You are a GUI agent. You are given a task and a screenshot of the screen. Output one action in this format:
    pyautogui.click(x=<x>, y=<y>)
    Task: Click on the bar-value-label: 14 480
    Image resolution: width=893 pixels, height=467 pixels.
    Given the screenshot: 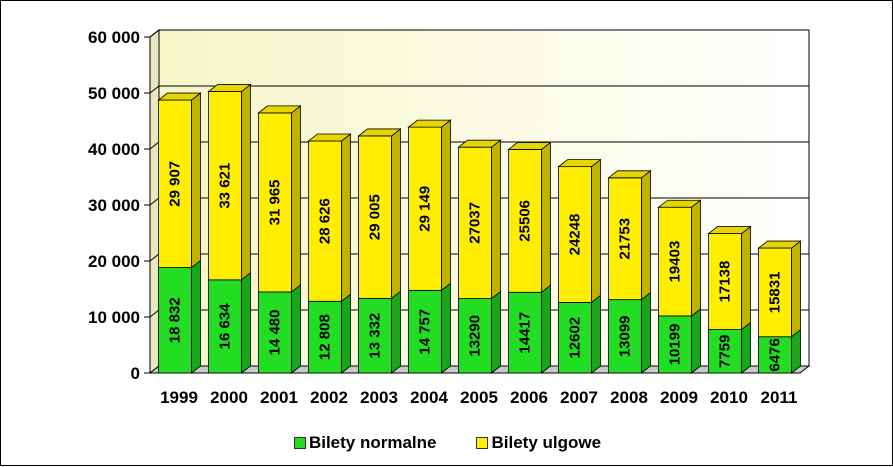 What is the action you would take?
    pyautogui.click(x=275, y=333)
    